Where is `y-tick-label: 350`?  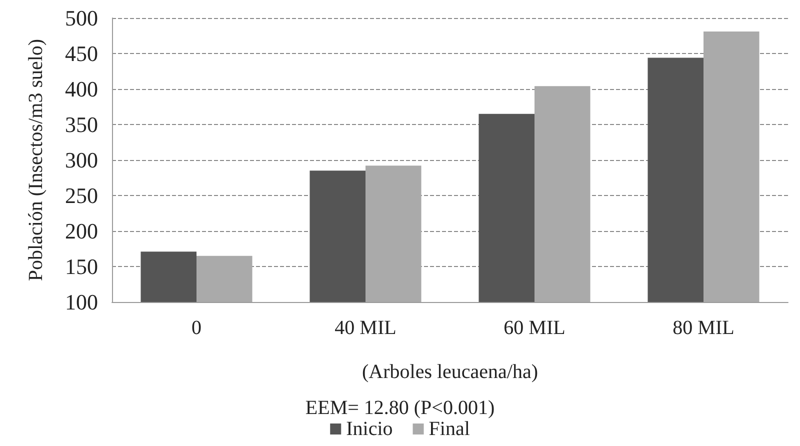 y-tick-label: 350 is located at coordinates (81, 124).